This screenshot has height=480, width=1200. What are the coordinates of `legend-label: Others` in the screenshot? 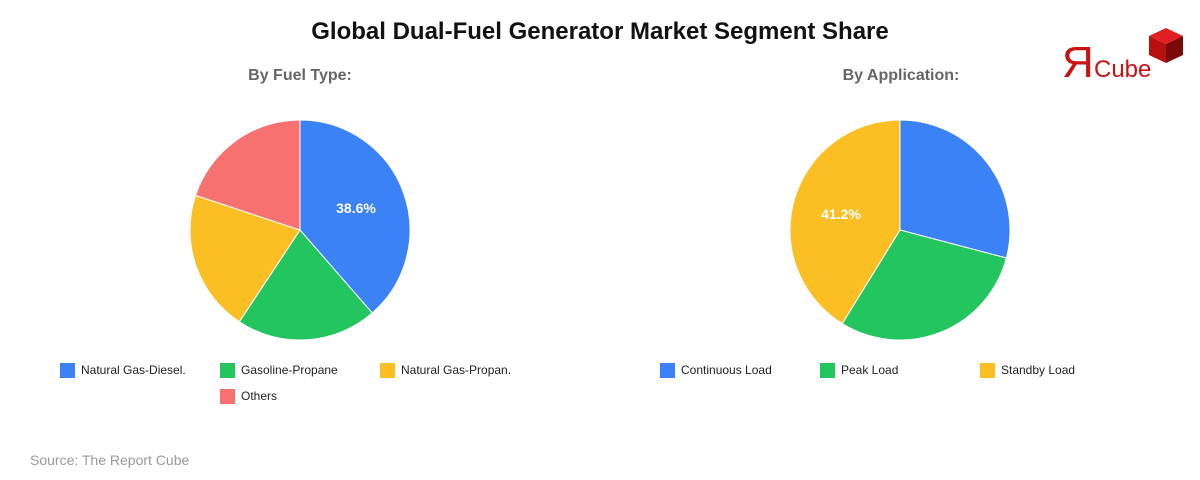 It's located at (259, 396).